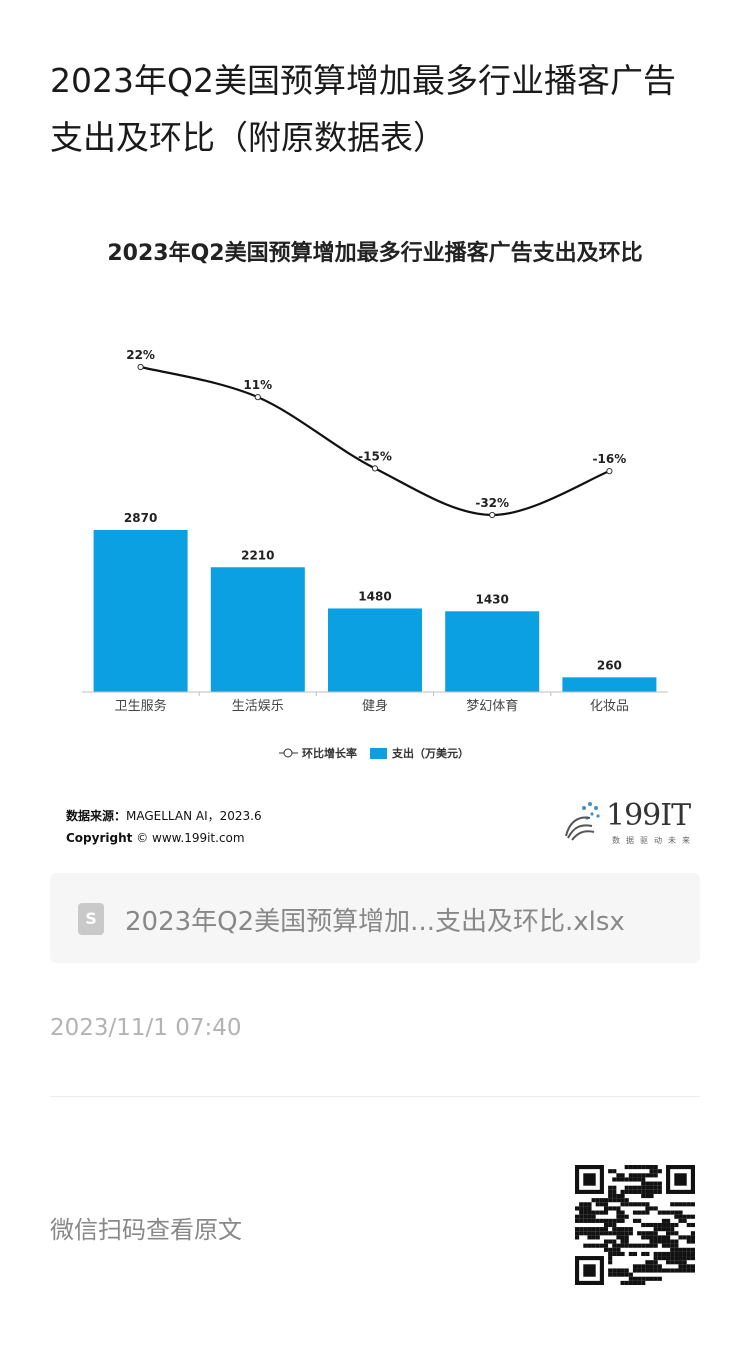 This screenshot has width=750, height=1354. I want to click on growth-rate-label: -32%, so click(492, 503).